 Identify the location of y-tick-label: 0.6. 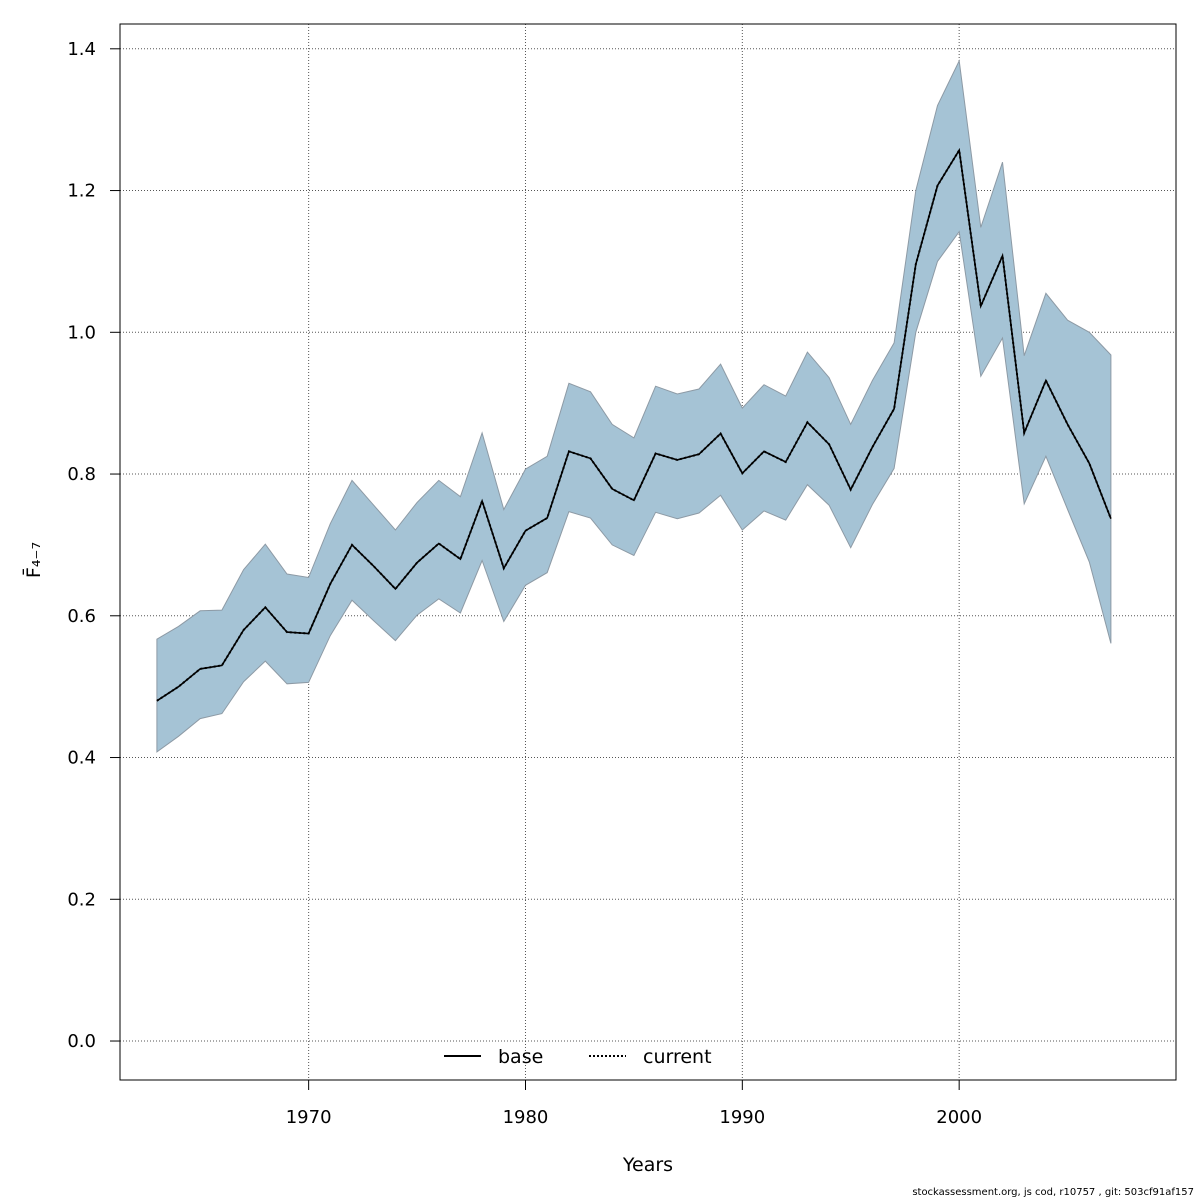
(81, 616).